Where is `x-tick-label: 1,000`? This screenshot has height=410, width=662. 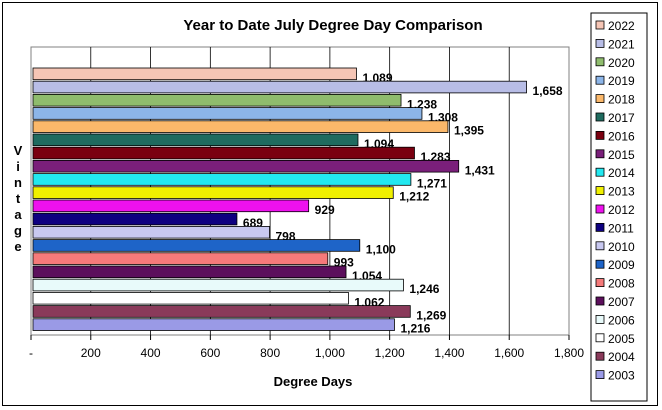
x-tick-label: 1,000 is located at coordinates (330, 353).